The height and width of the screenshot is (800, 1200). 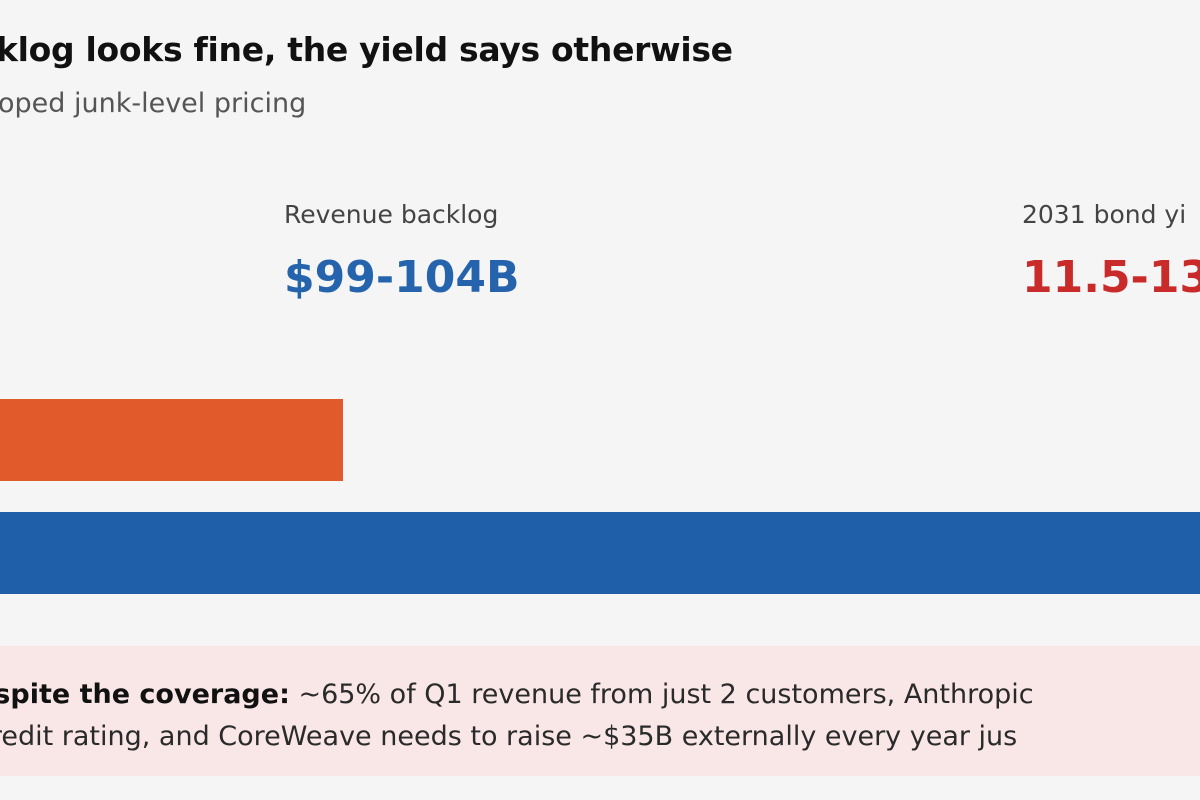 What do you see at coordinates (1111, 277) in the screenshot?
I see `bond-yield-value: 11.5-13%` at bounding box center [1111, 277].